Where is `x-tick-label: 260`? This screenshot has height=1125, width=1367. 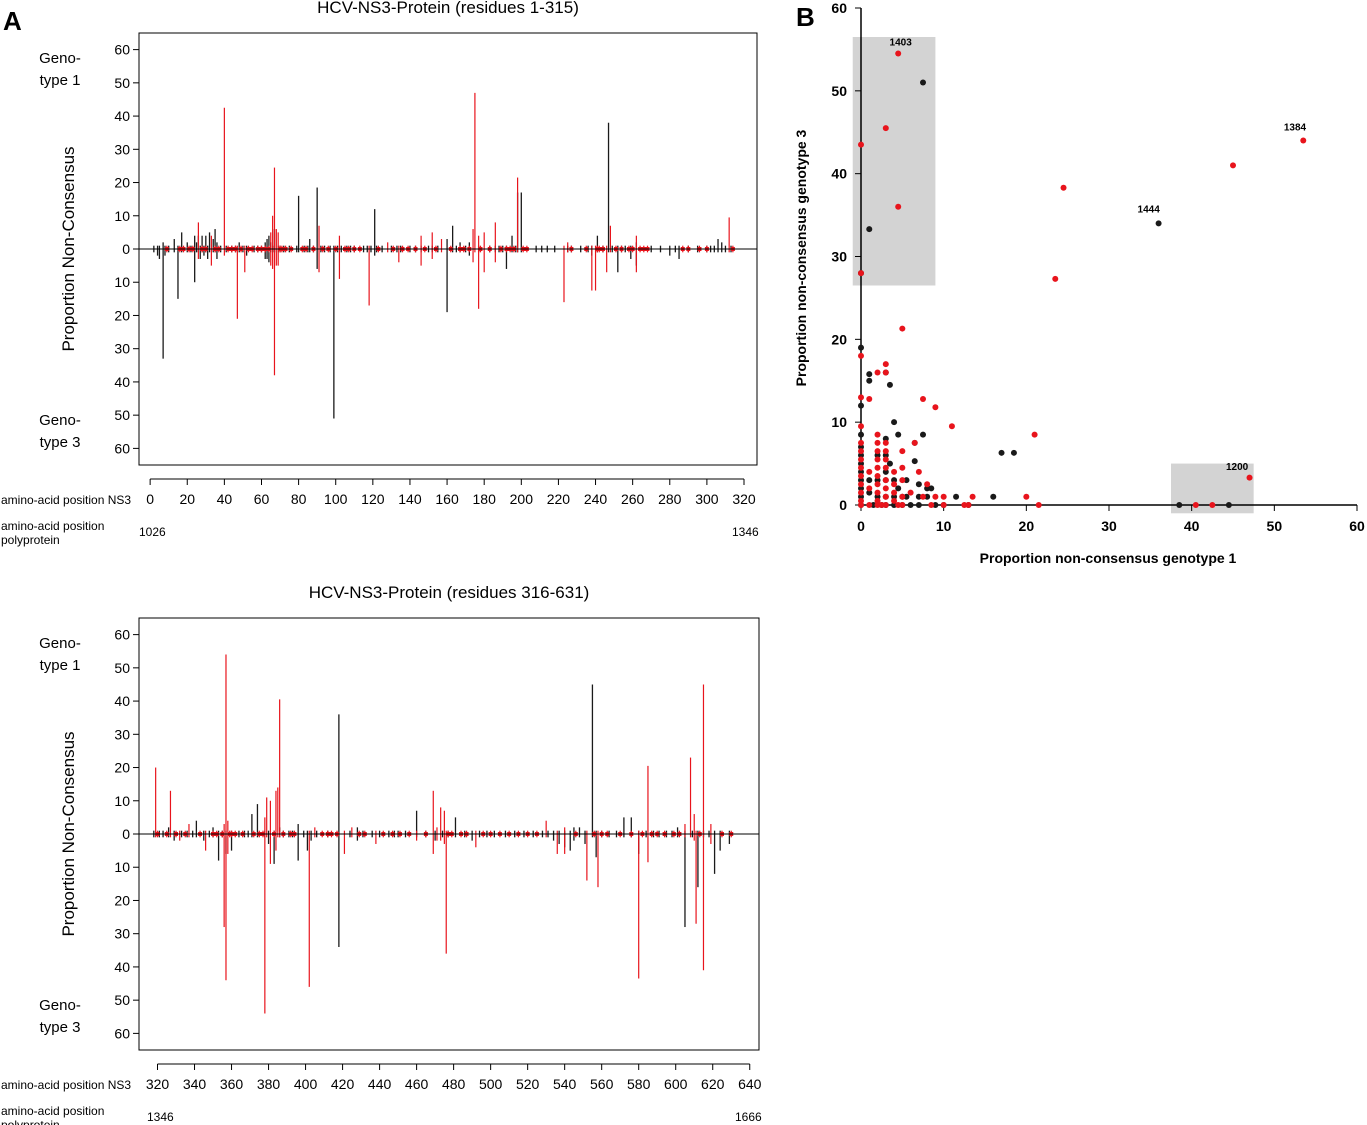
x-tick-label: 260 is located at coordinates (633, 499).